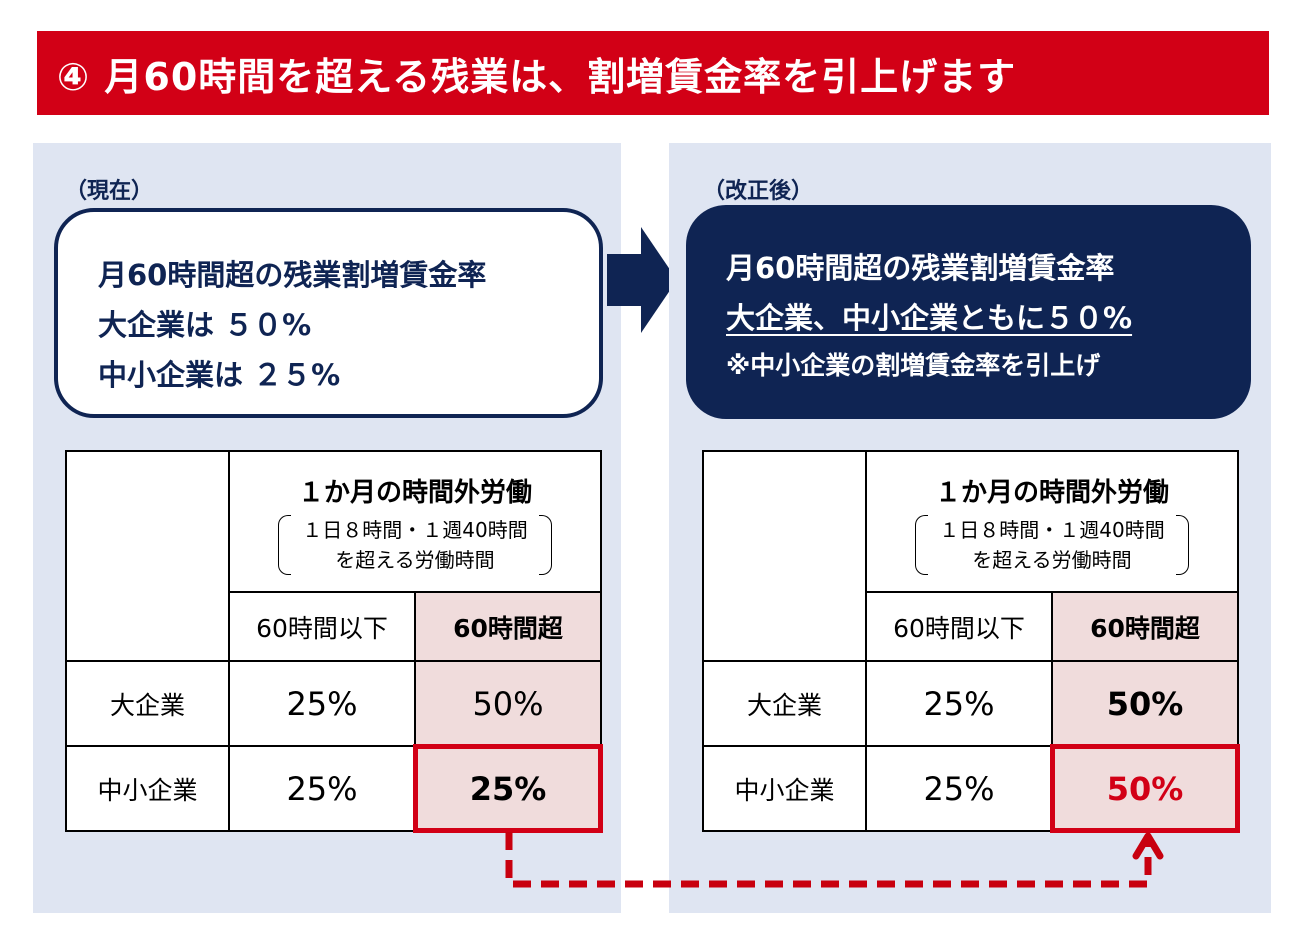 Image resolution: width=1304 pixels, height=936 pixels. Describe the element at coordinates (920, 268) in the screenshot. I see `revised-summary-heading: 月60時間超の残業割増賃金率` at that location.